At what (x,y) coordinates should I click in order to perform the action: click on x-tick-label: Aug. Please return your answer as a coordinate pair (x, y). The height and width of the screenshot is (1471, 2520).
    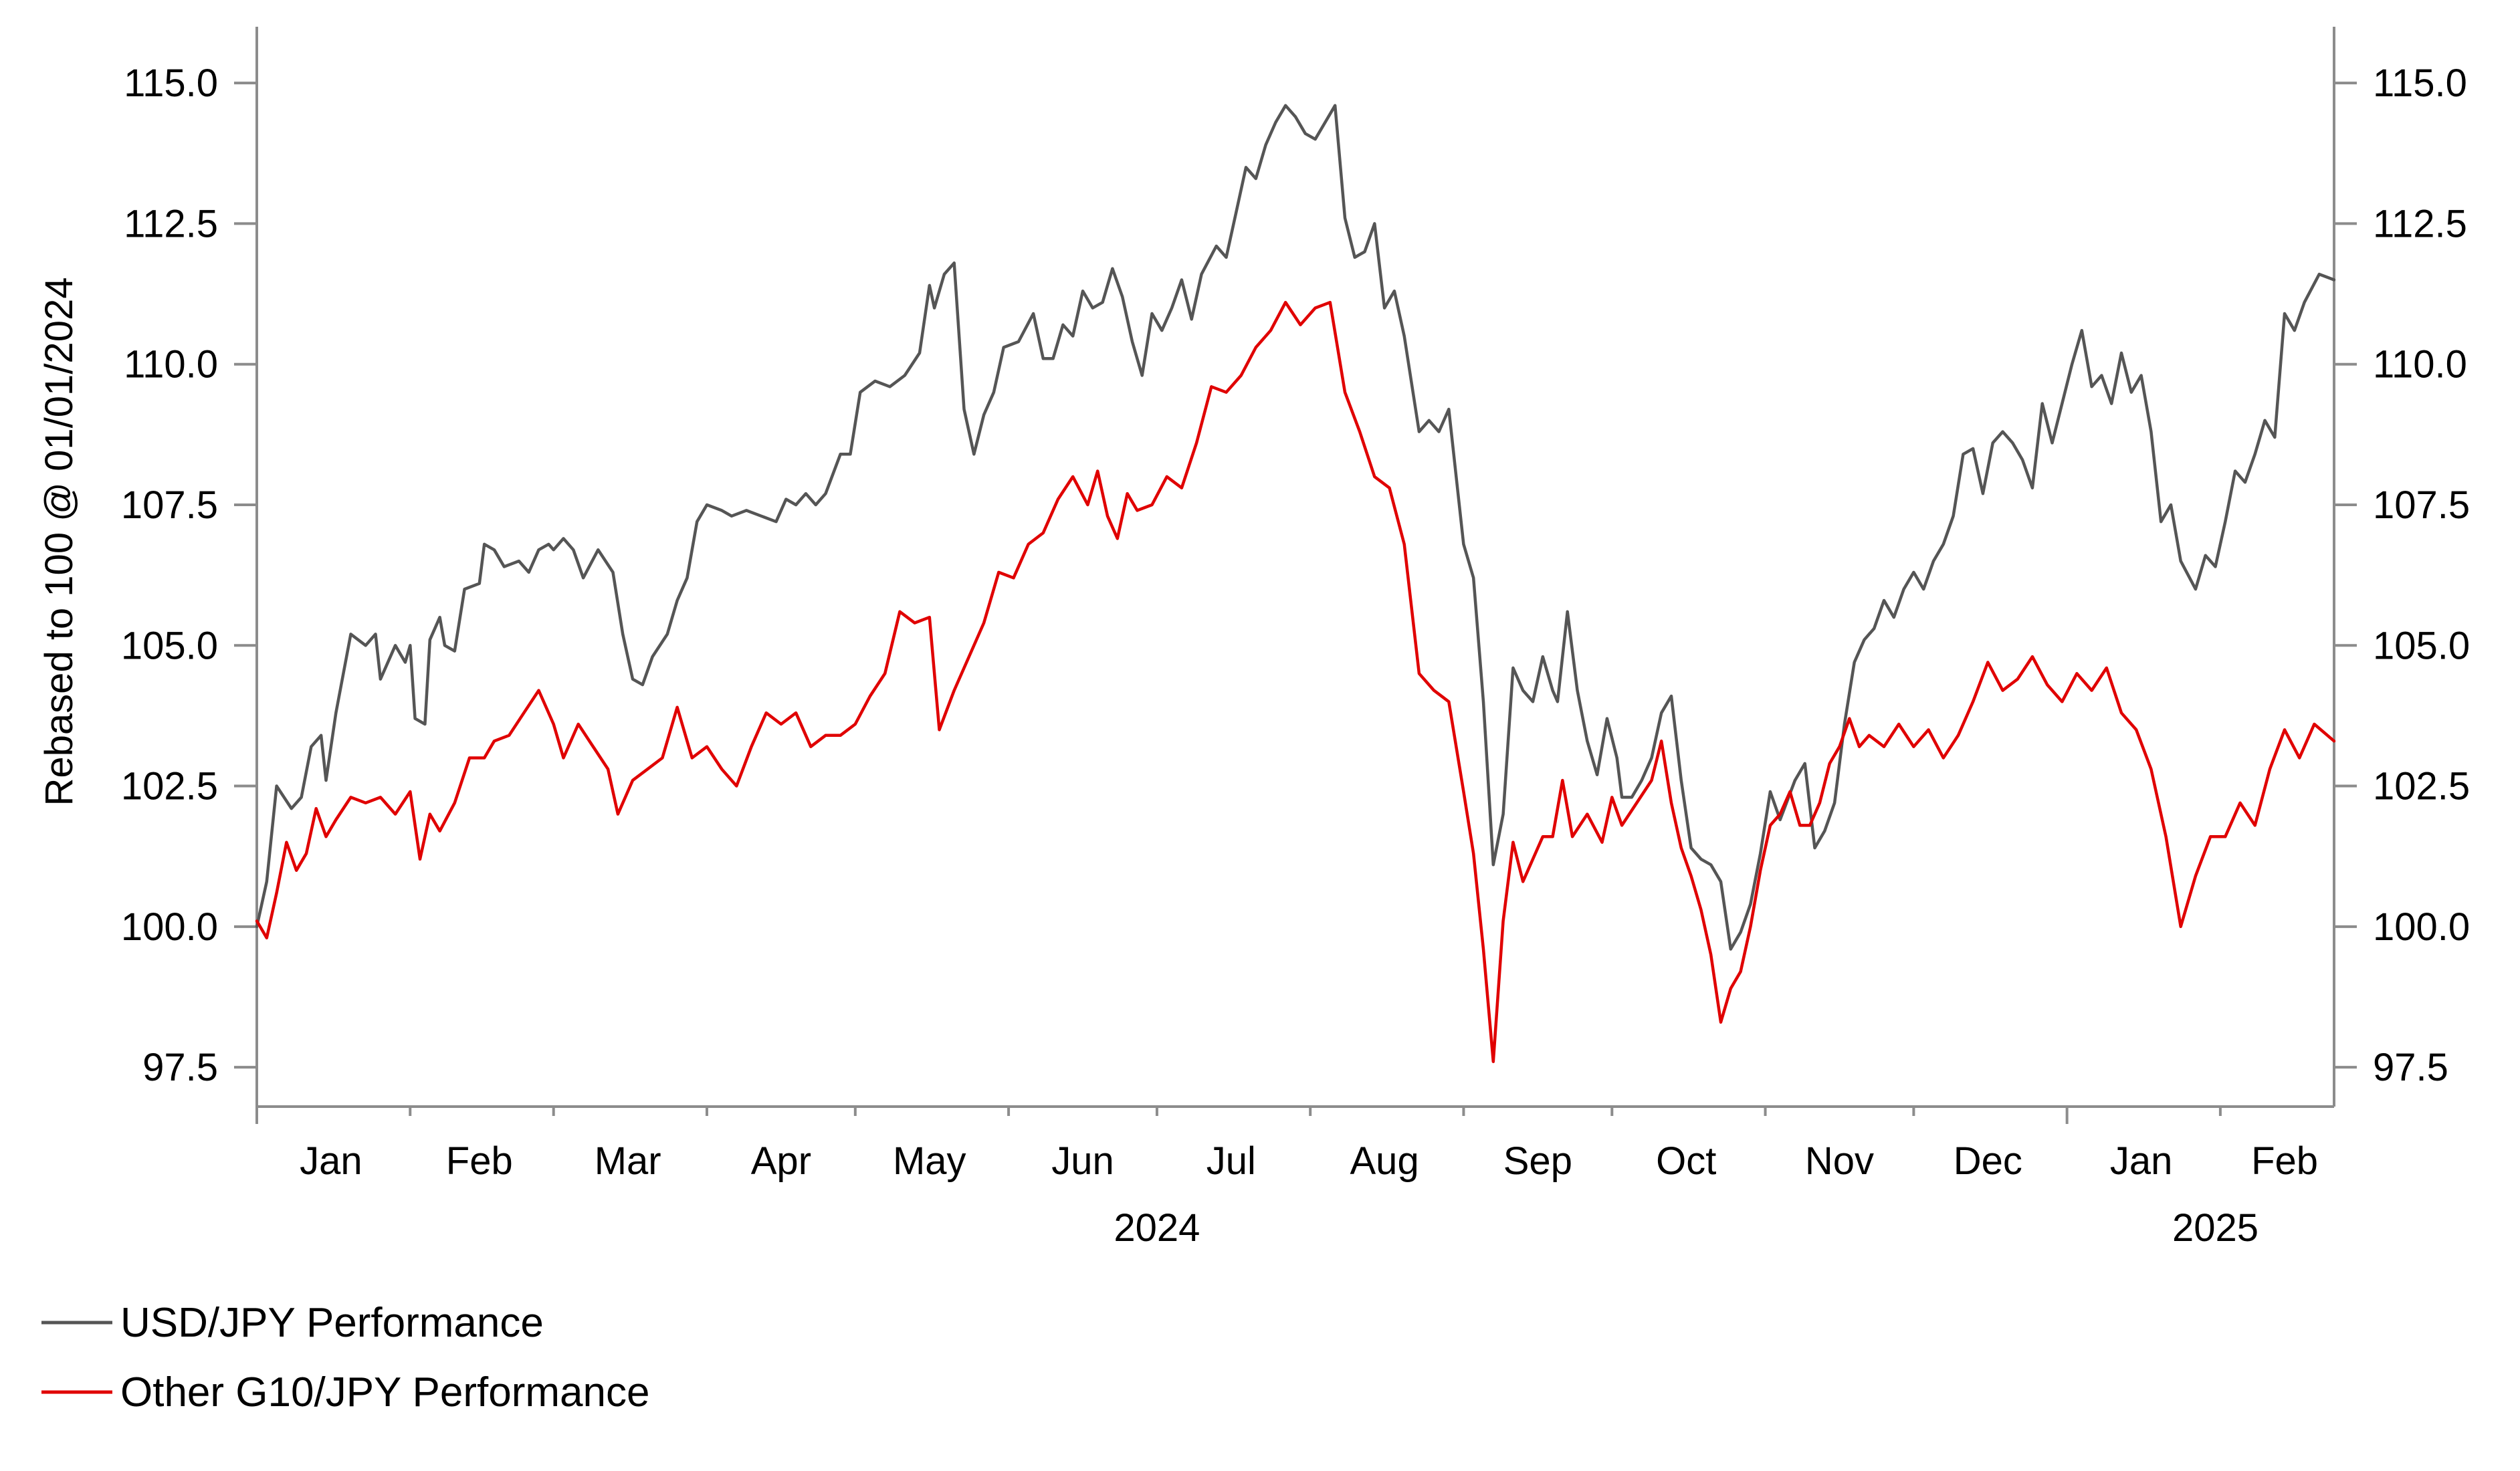
    Looking at the image, I should click on (1384, 1161).